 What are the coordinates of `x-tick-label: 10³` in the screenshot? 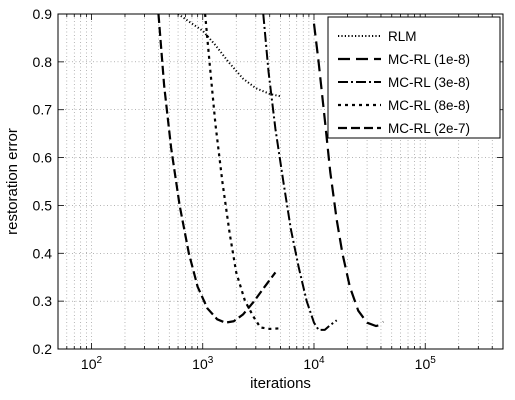 It's located at (203, 363).